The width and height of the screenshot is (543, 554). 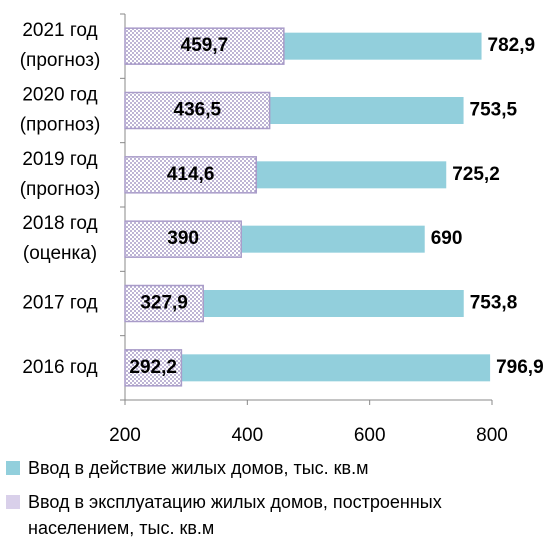 I want to click on data-label: 327,9, so click(x=164, y=303).